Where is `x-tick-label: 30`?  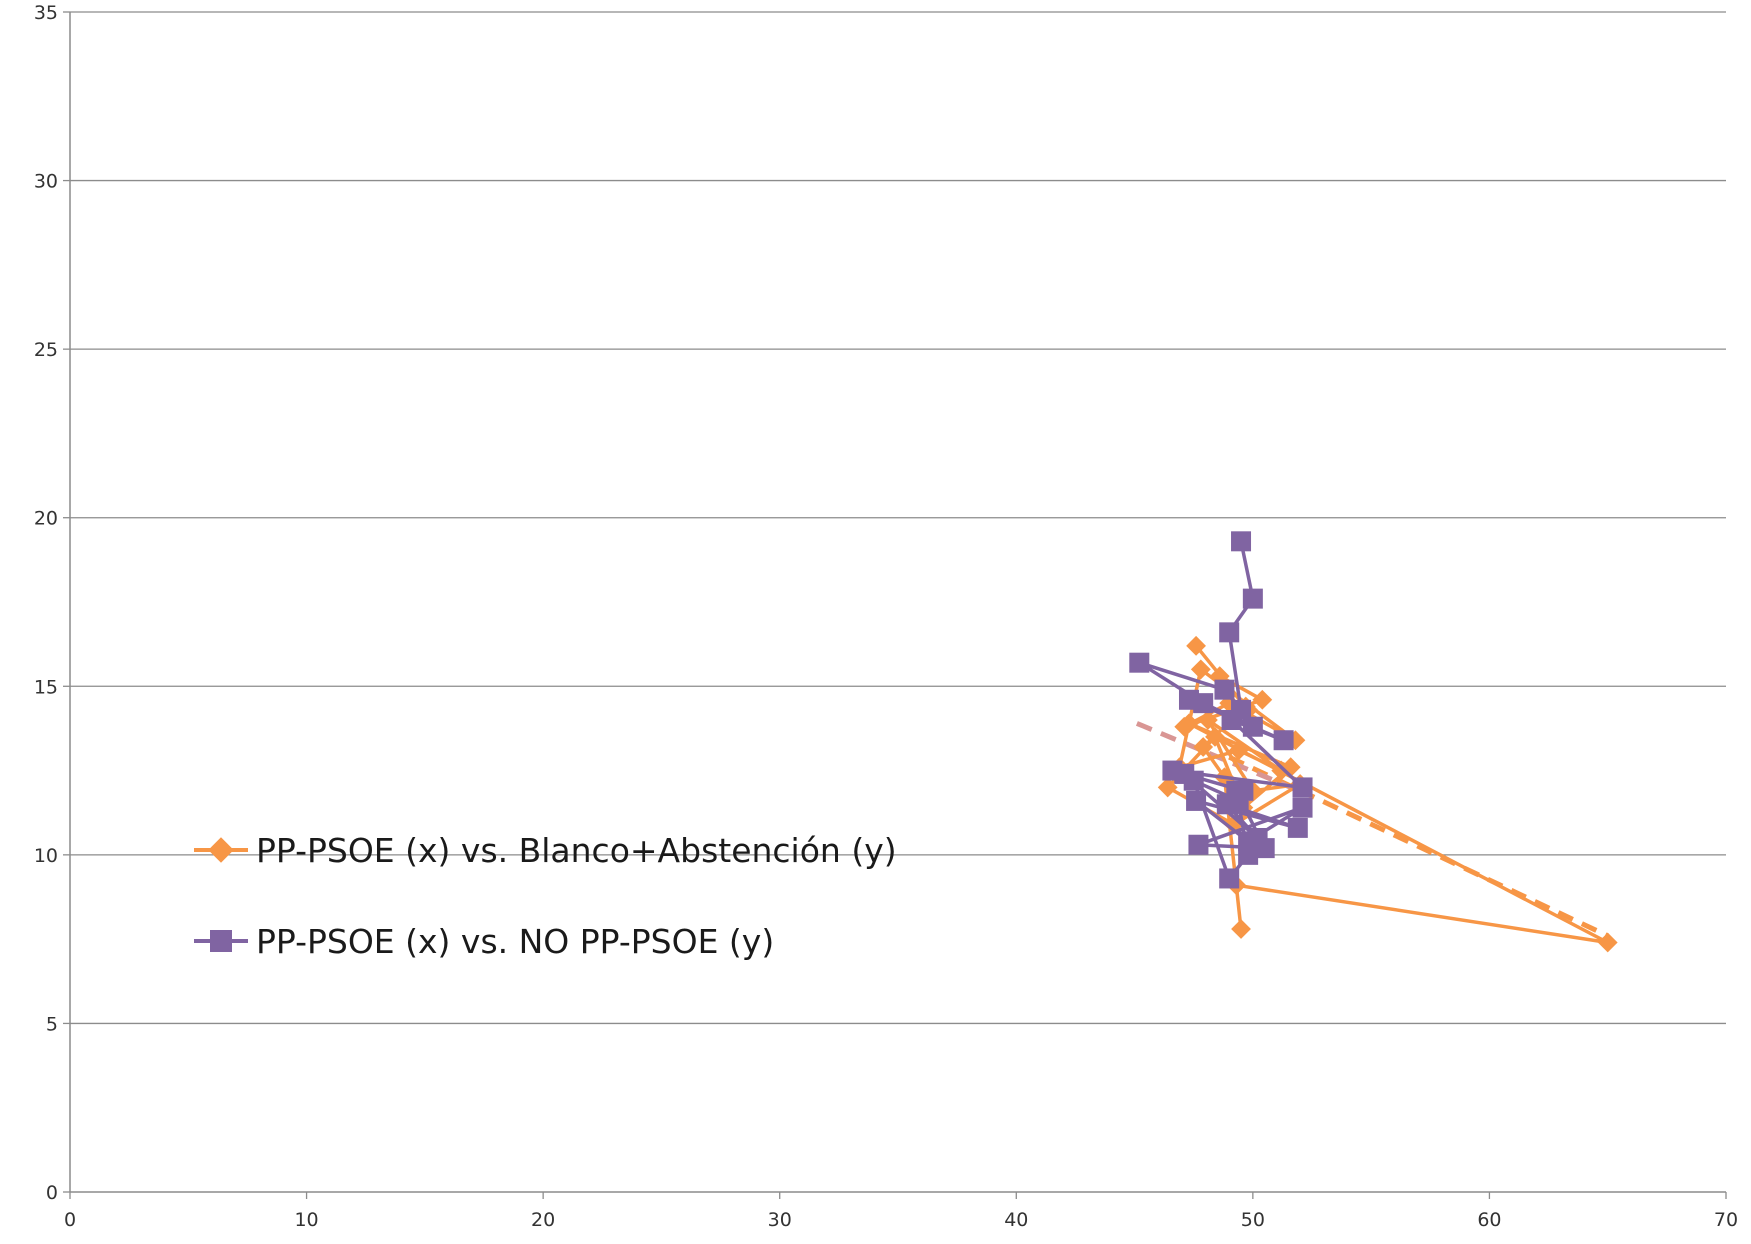
x-tick-label: 30 is located at coordinates (780, 1220).